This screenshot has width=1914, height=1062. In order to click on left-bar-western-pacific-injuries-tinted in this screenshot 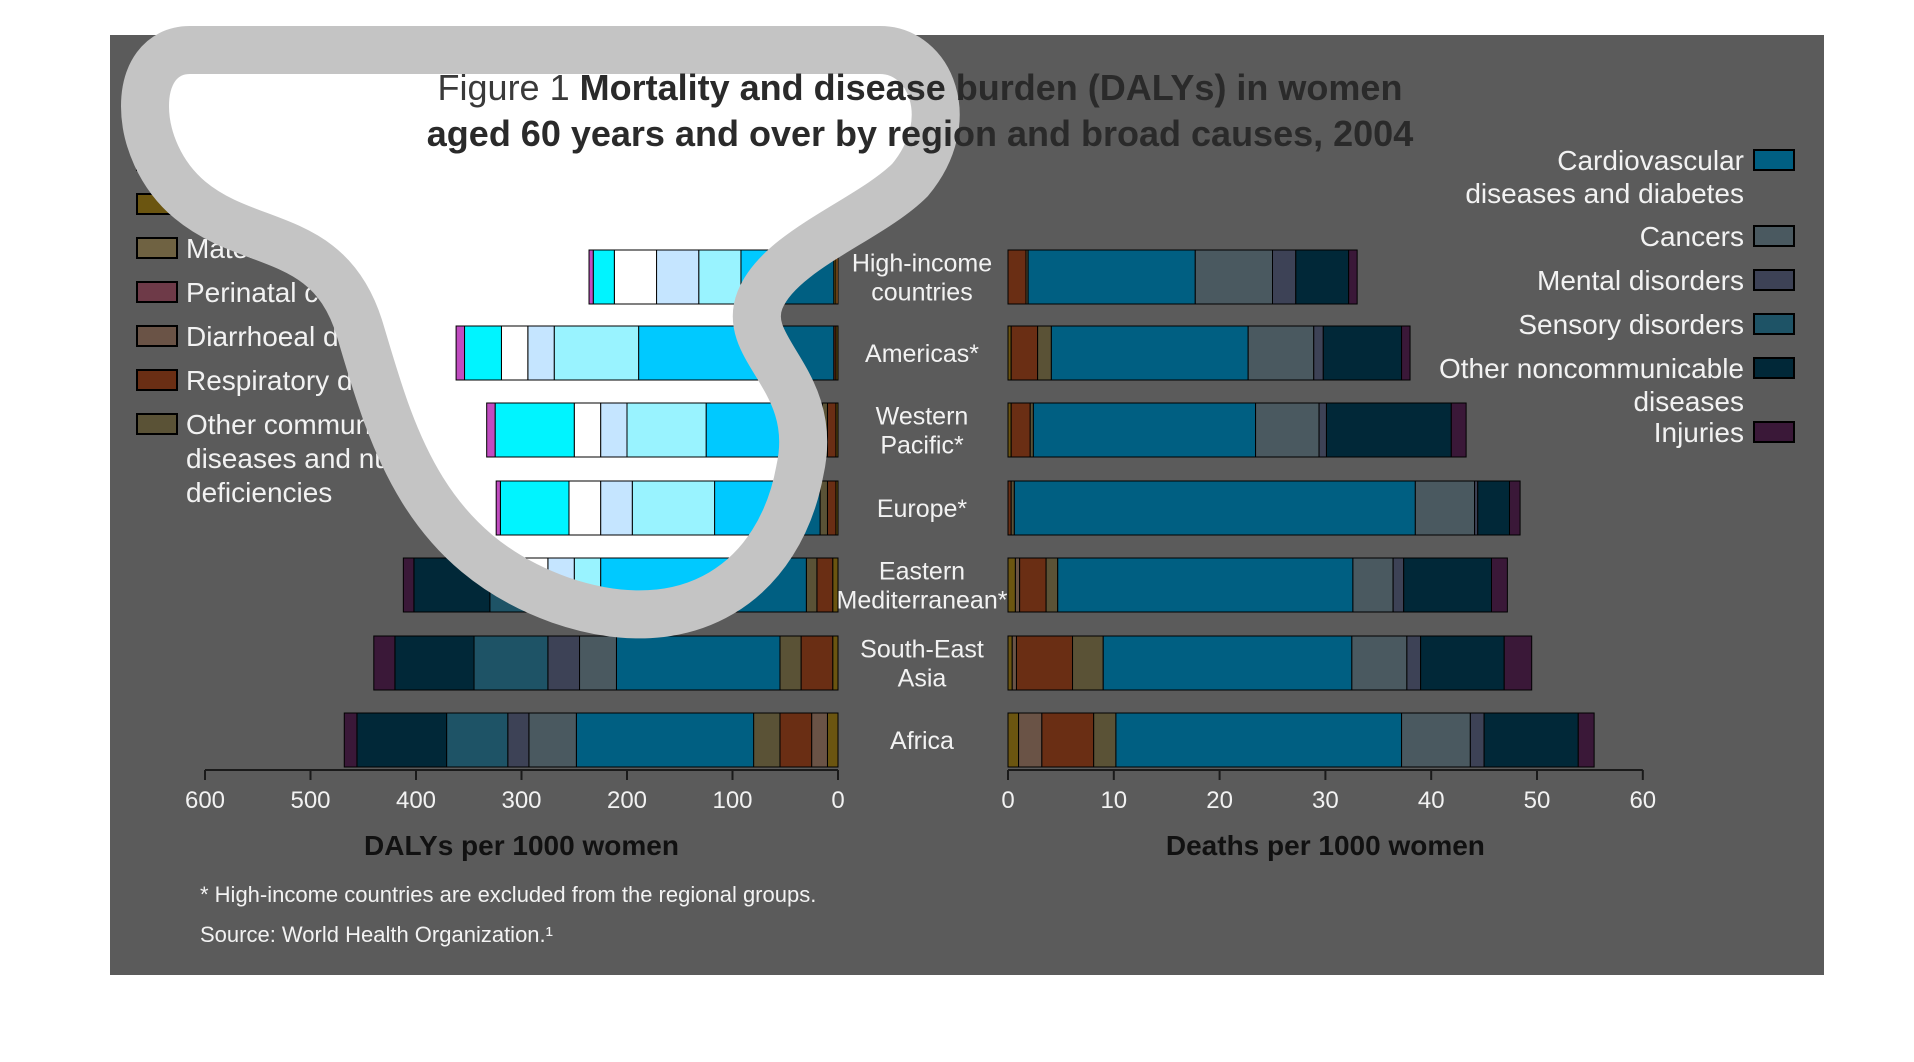, I will do `click(491, 430)`.